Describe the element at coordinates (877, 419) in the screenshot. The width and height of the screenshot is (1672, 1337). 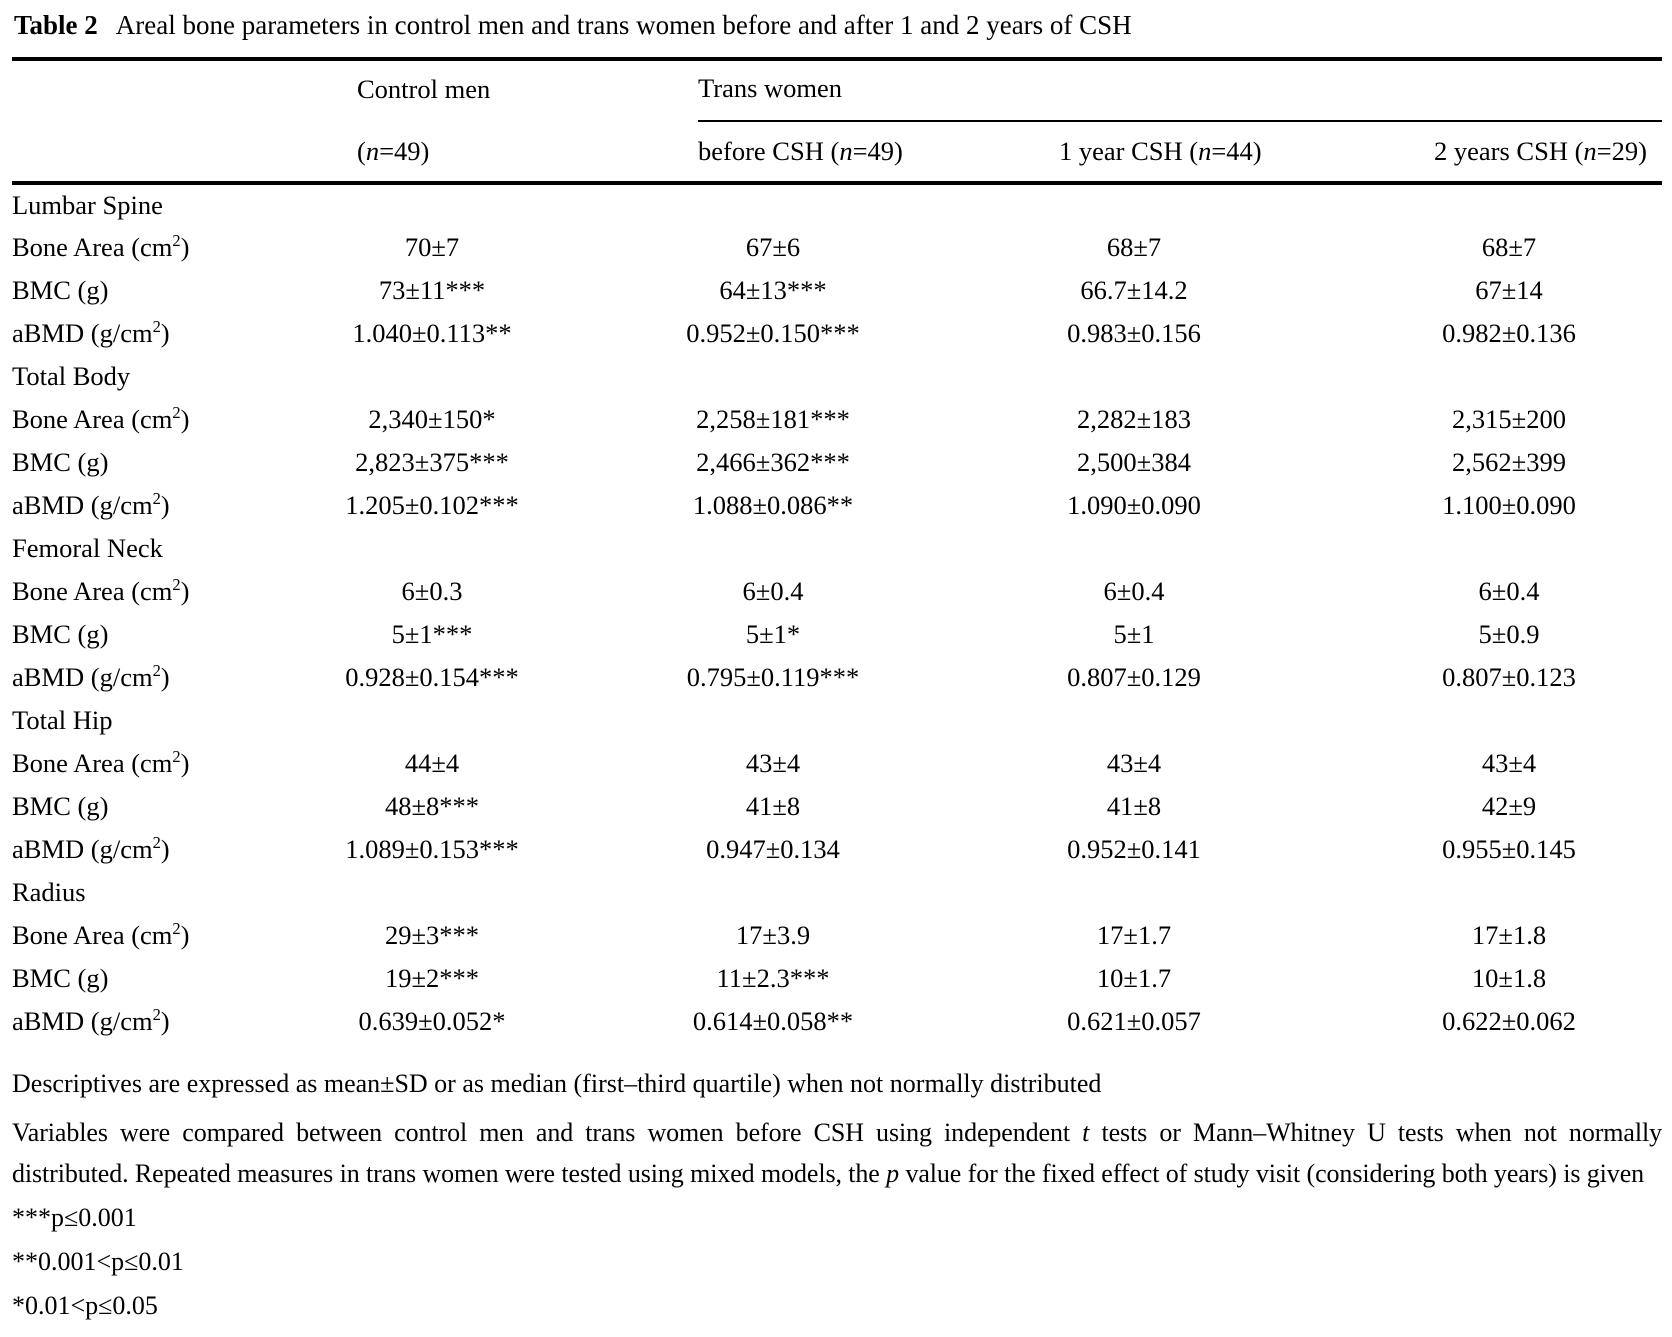
I see `value-cell: 2,258±181***` at that location.